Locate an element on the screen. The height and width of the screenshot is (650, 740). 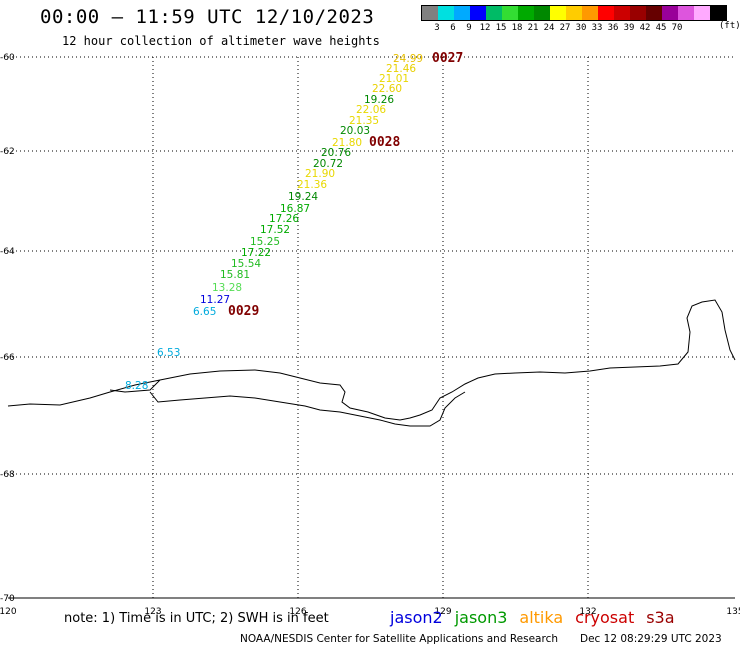
legend-tick: 36 is located at coordinates (613, 28).